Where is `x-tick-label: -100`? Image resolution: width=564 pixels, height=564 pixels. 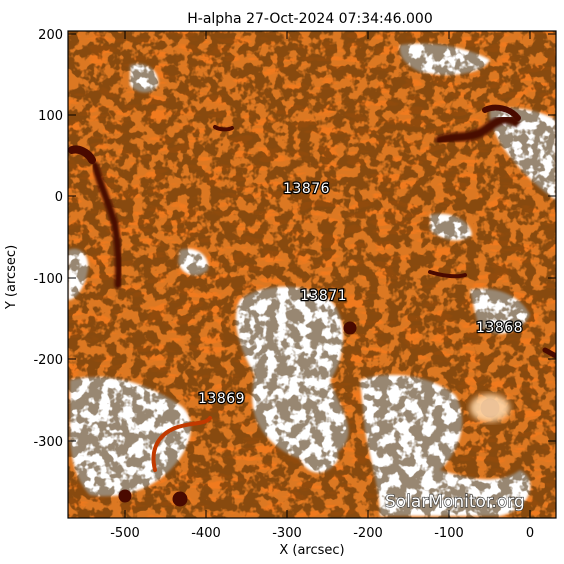 x-tick-label: -100 is located at coordinates (449, 533).